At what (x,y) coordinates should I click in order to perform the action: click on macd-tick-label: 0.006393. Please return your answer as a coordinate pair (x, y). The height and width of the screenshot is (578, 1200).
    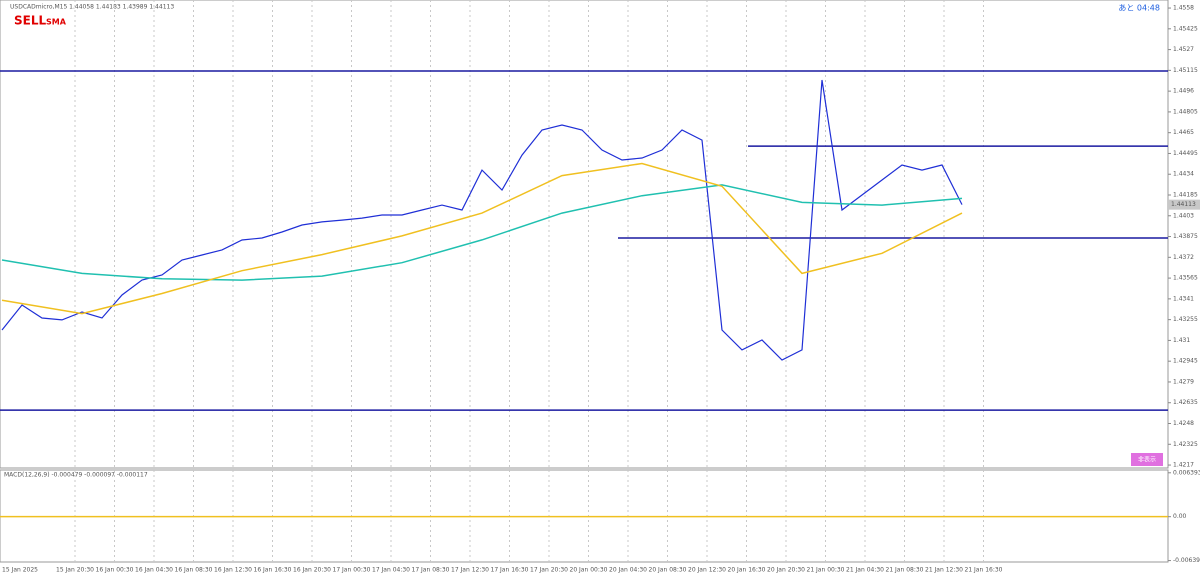
    Looking at the image, I should click on (1186, 472).